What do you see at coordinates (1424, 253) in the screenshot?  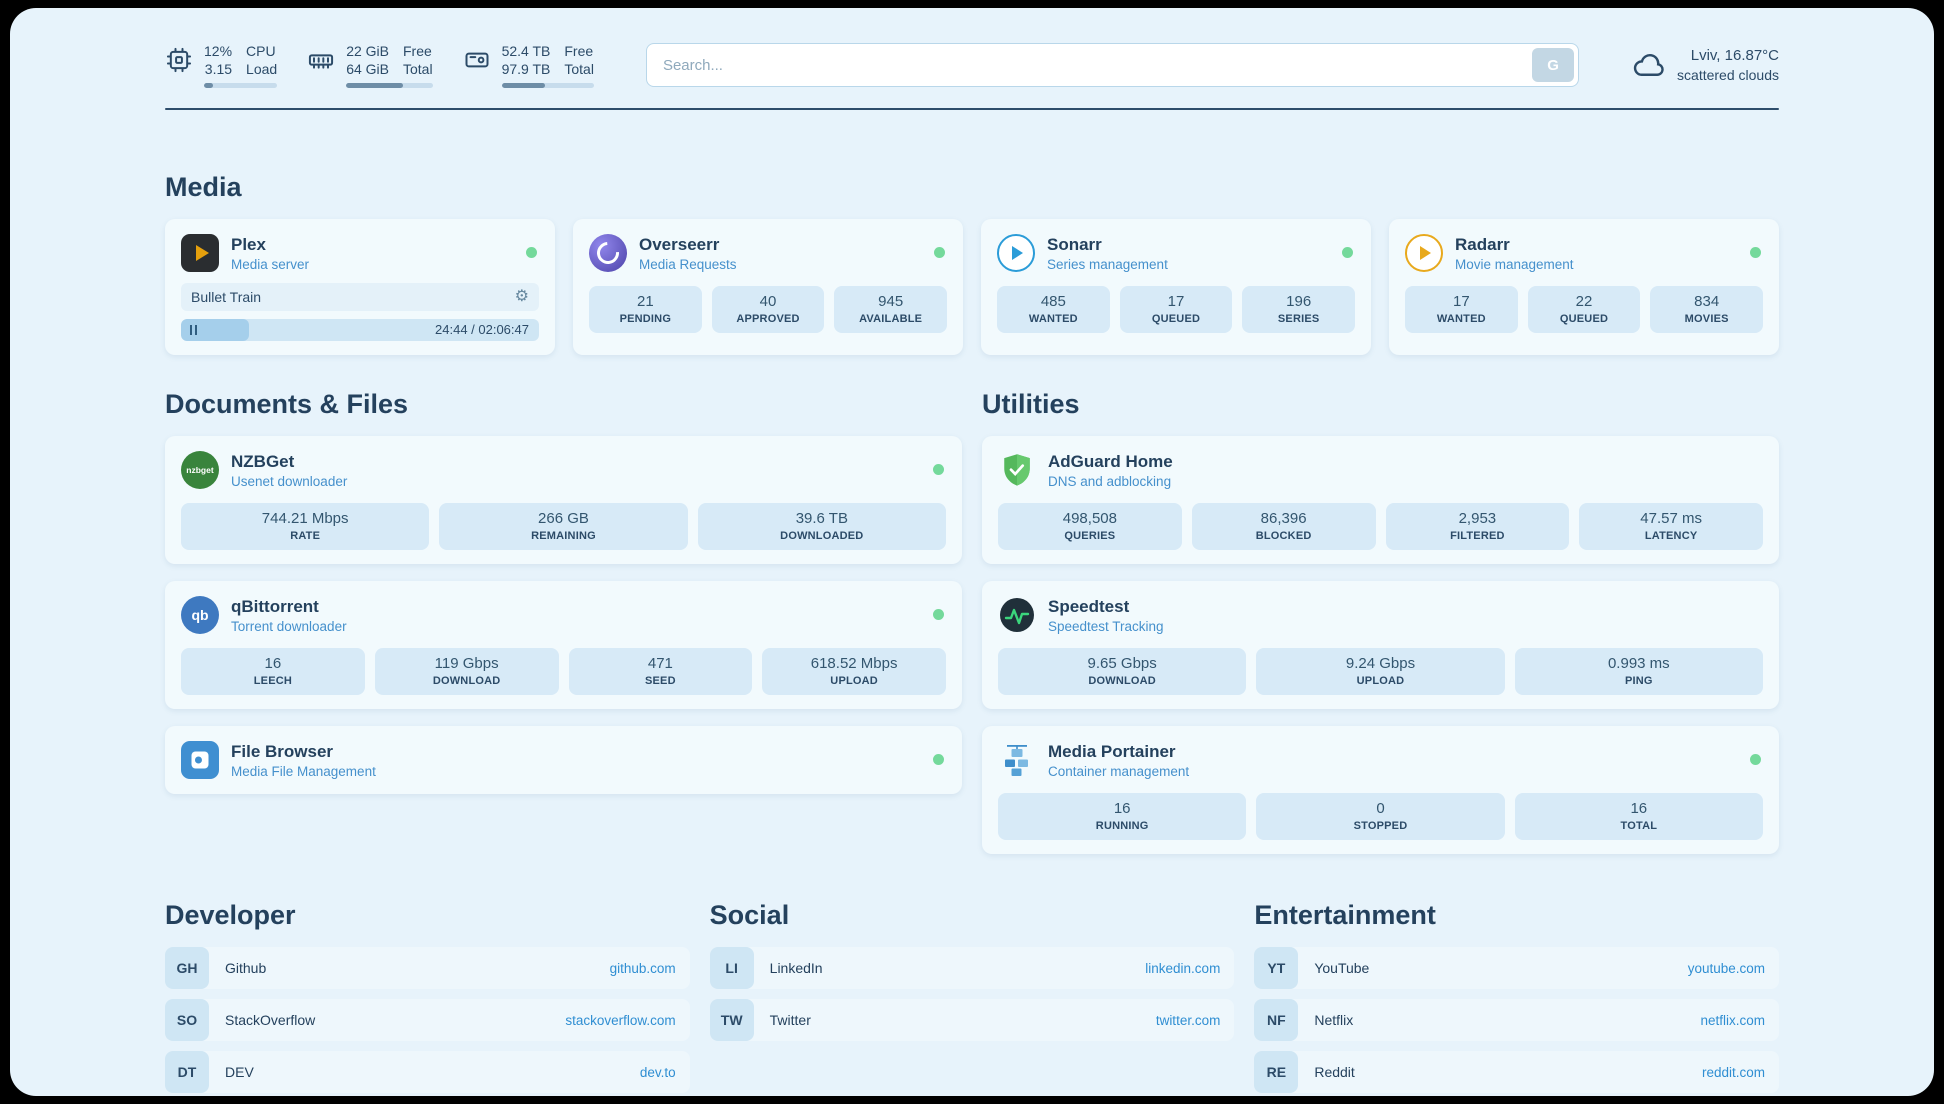 I see `radarr-icon` at bounding box center [1424, 253].